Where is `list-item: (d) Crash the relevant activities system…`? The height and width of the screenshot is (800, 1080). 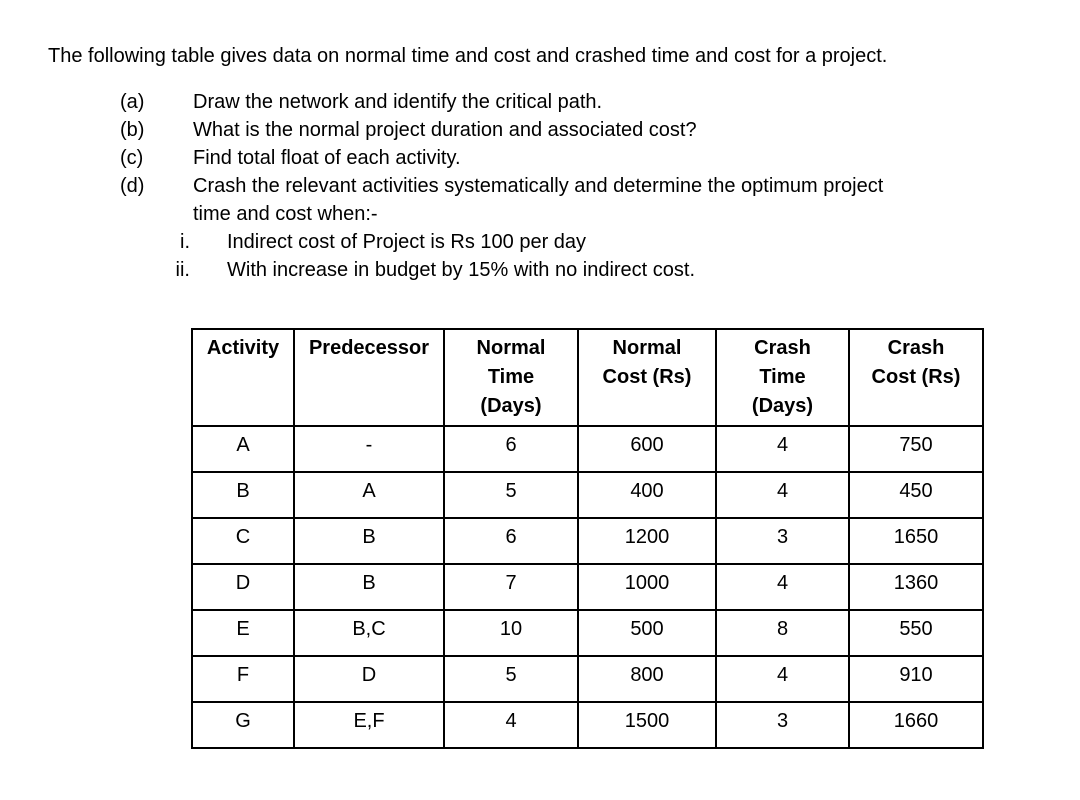 list-item: (d) Crash the relevant activities system… is located at coordinates (441, 186).